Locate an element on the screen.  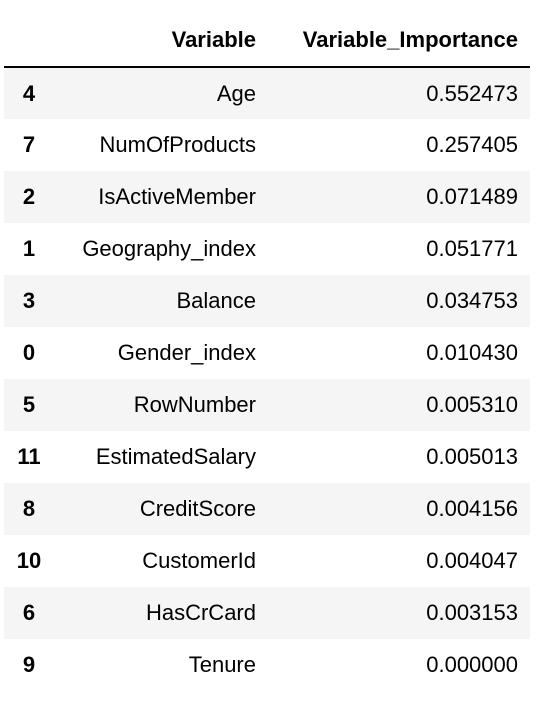
importance-cell: 0.010430 is located at coordinates (472, 352).